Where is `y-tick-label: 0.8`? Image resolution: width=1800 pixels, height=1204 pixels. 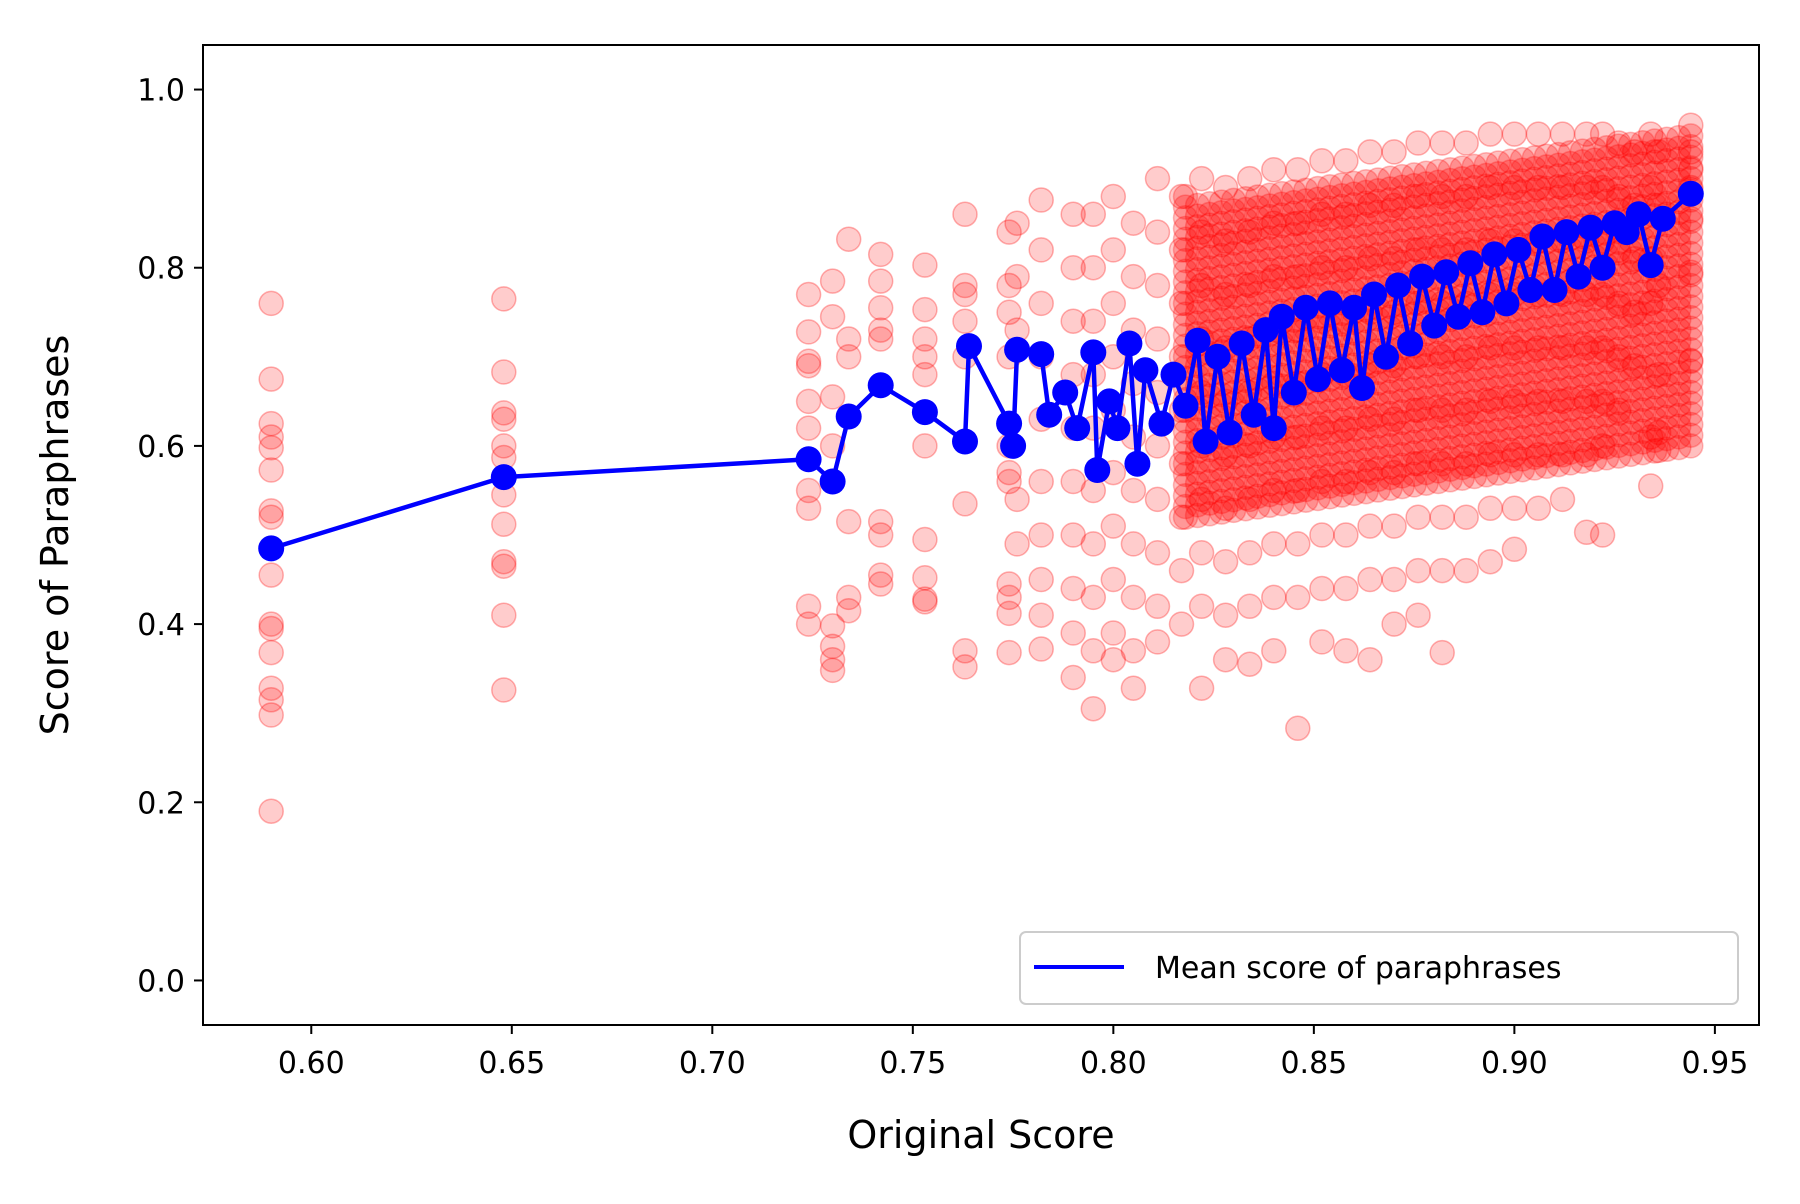
y-tick-label: 0.8 is located at coordinates (161, 269).